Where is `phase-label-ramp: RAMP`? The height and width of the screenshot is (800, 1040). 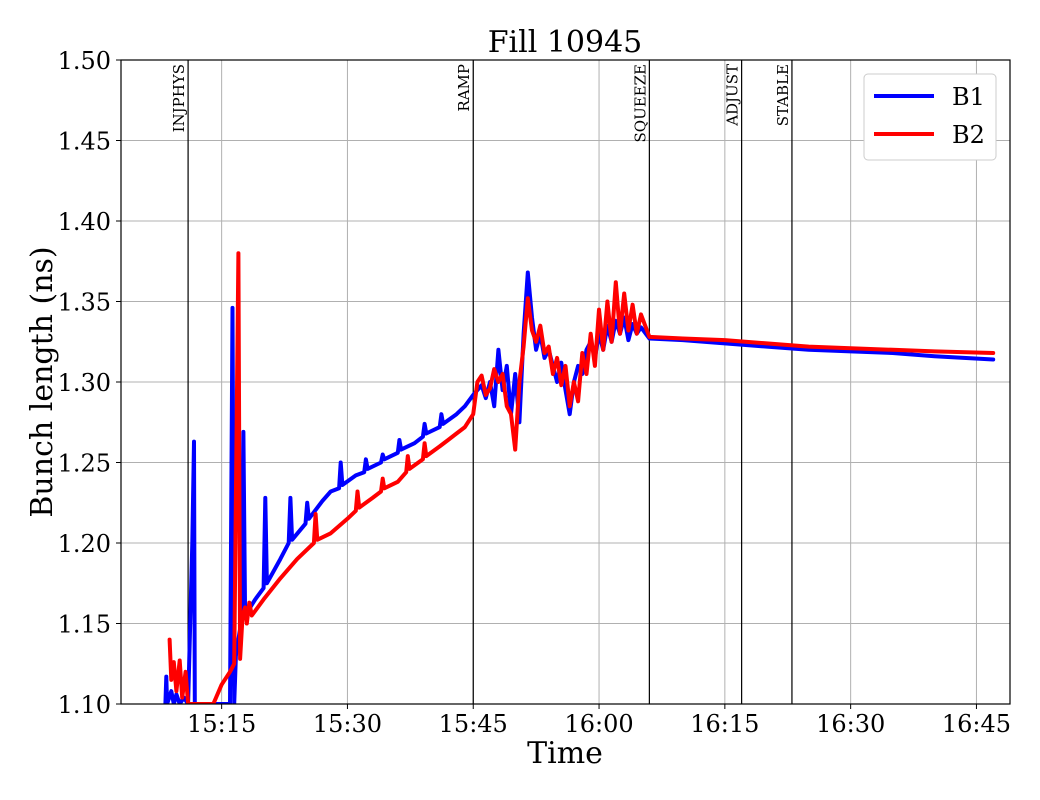
phase-label-ramp: RAMP is located at coordinates (464, 88).